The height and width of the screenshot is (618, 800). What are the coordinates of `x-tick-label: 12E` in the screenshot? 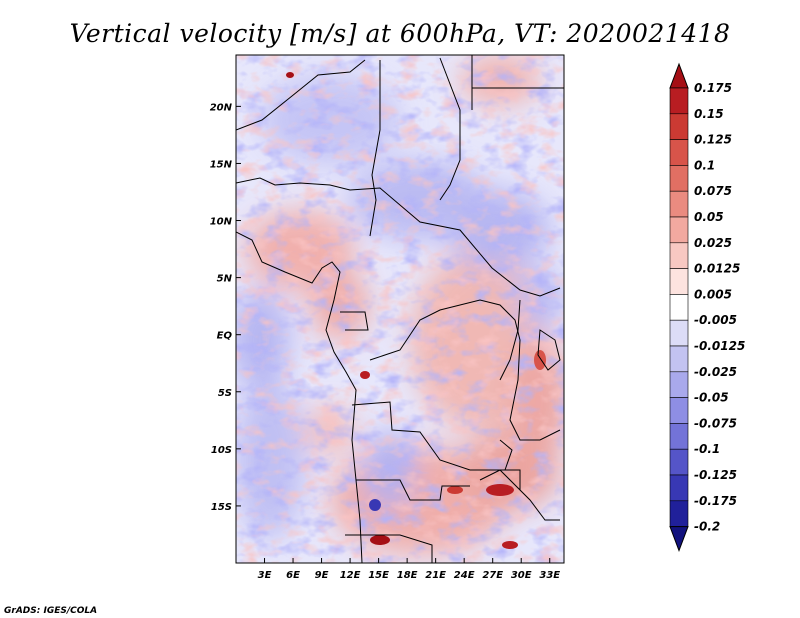 It's located at (350, 575).